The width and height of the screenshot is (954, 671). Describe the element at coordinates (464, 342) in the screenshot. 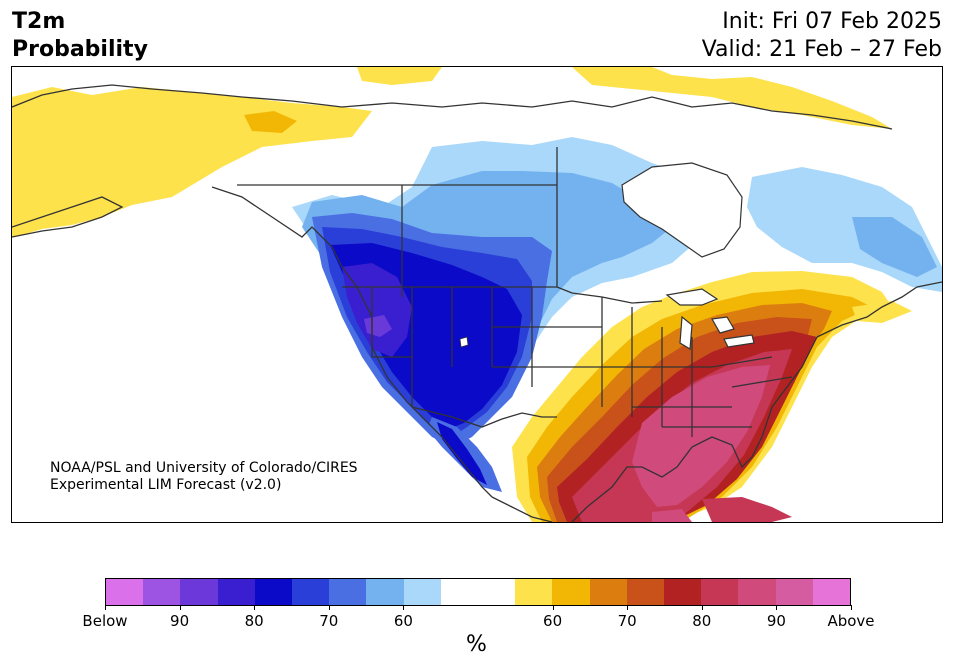

I see `salt-lake` at that location.